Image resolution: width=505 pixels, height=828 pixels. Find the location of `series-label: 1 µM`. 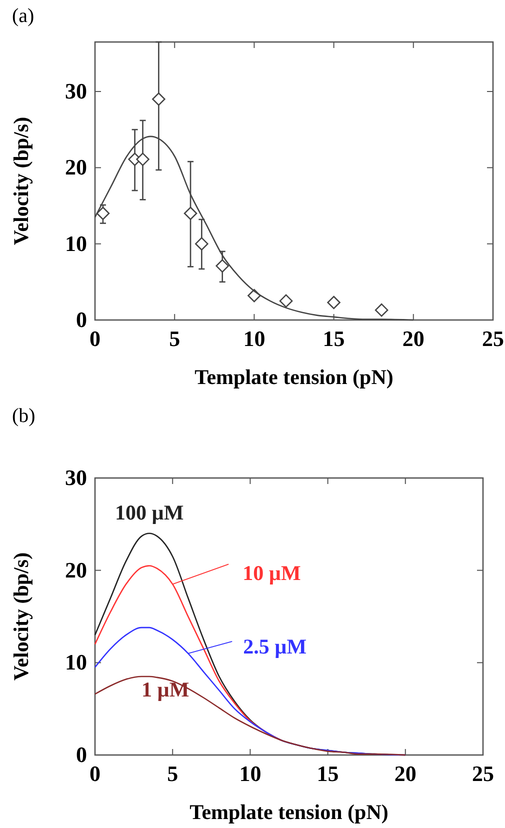

series-label: 1 µM is located at coordinates (166, 690).